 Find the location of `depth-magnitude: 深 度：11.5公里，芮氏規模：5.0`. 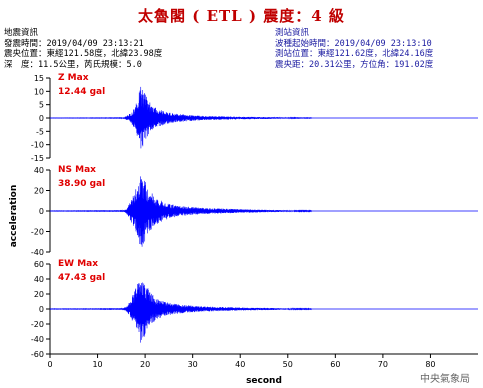

depth-magnitude: 深 度：11.5公里，芮氏規模：5.0 is located at coordinates (73, 64).